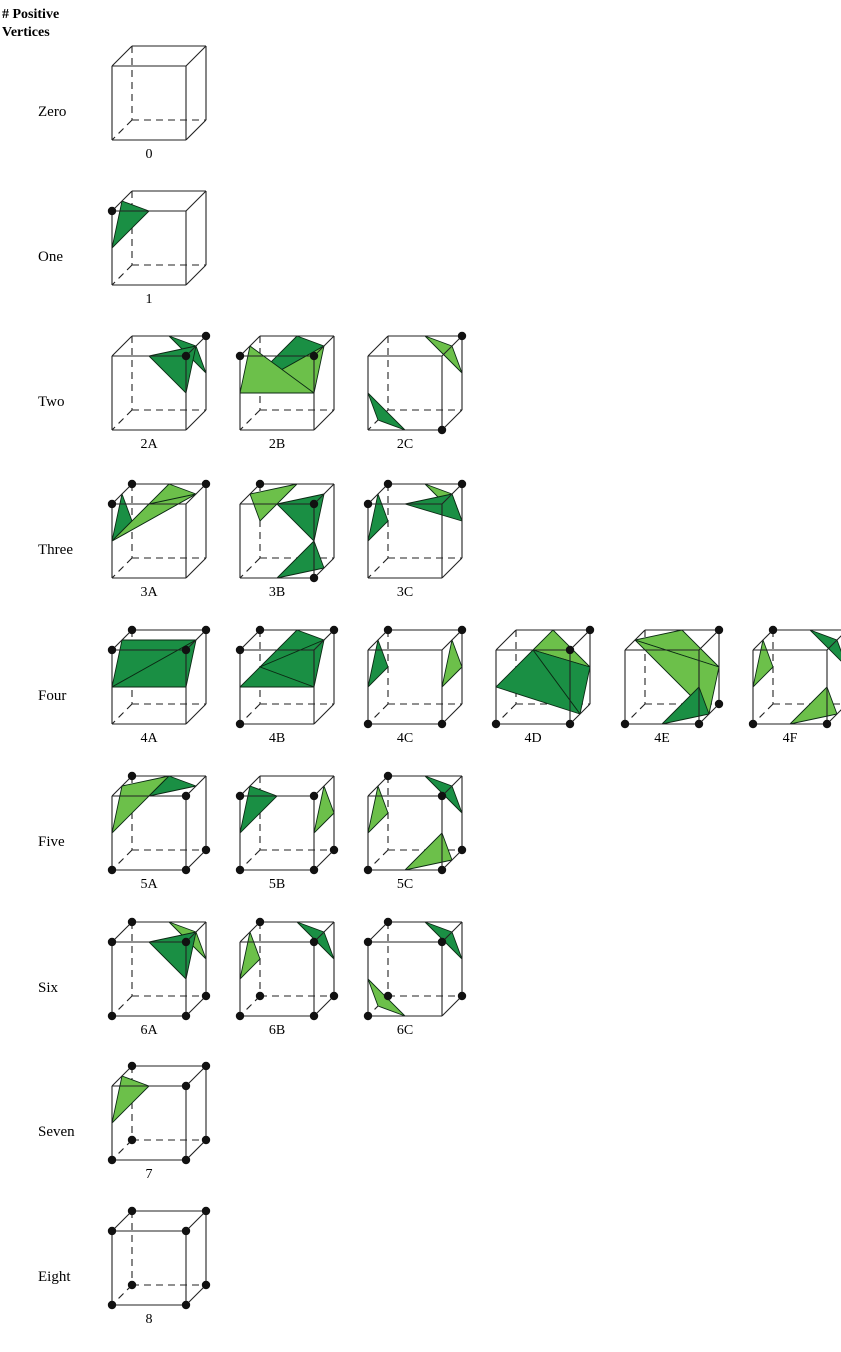 The width and height of the screenshot is (841, 1352). I want to click on row-label: Eight, so click(54, 1277).